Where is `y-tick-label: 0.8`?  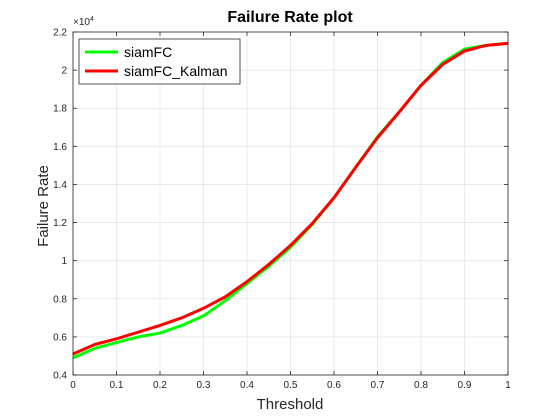 y-tick-label: 0.8 is located at coordinates (60, 299).